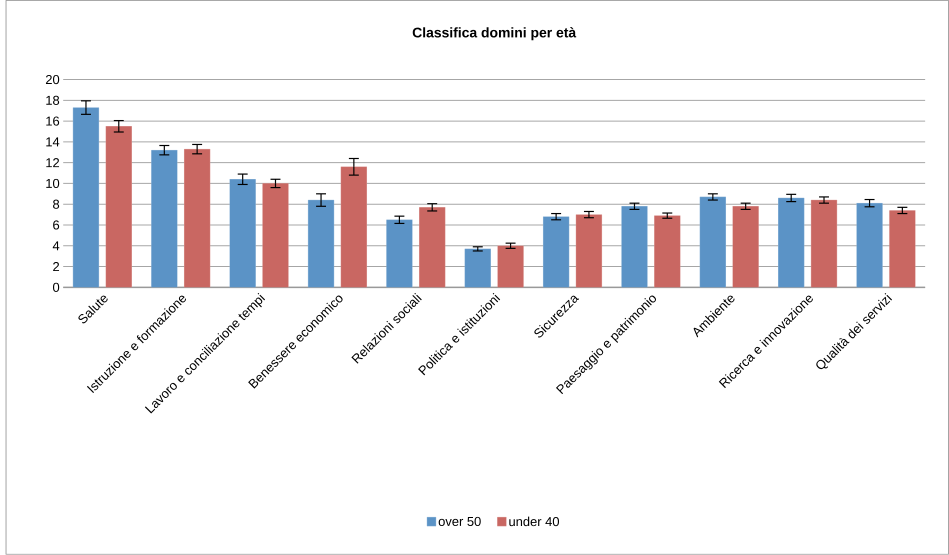  I want to click on legend-label: under 40, so click(534, 521).